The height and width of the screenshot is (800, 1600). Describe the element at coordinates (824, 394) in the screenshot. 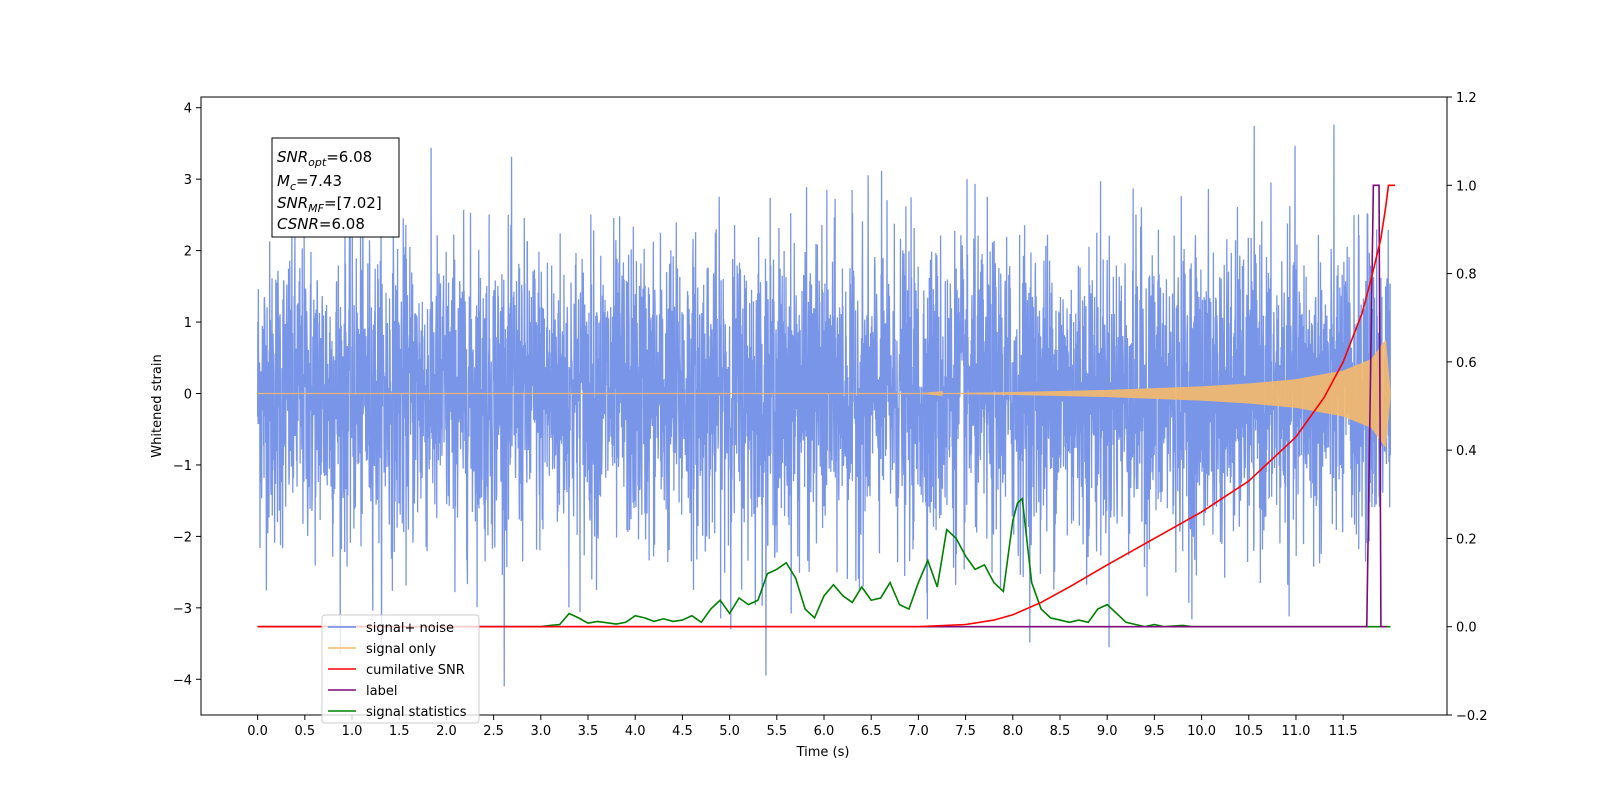

I see `series-signal-only` at that location.